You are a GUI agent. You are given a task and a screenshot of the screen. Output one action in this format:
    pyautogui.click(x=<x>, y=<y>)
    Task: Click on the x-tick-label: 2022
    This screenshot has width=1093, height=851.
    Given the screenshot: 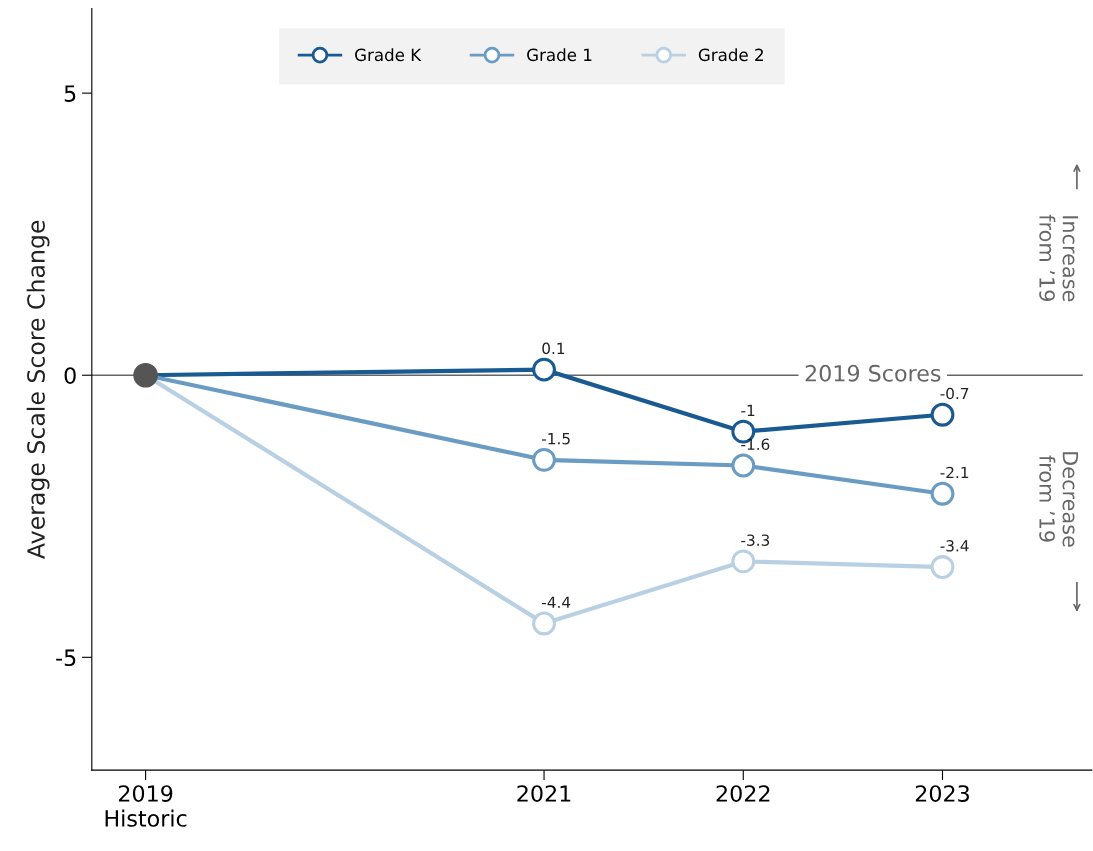 What is the action you would take?
    pyautogui.click(x=743, y=793)
    